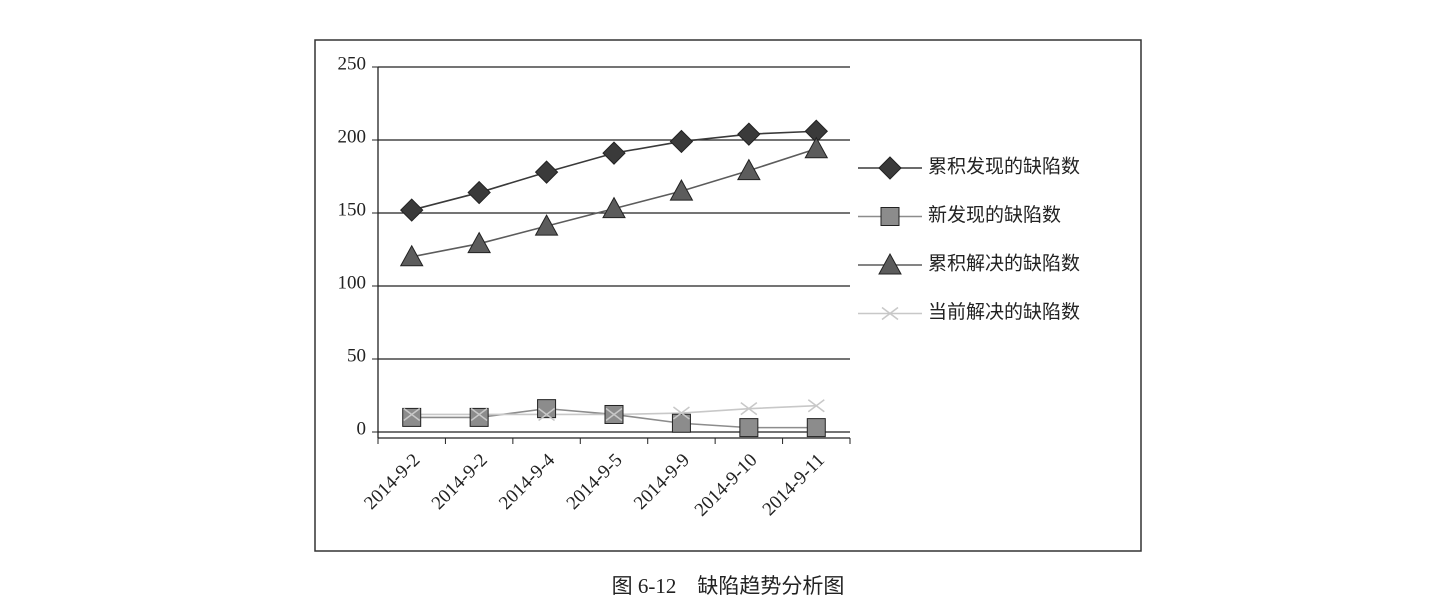 This screenshot has height=611, width=1432. I want to click on x-tick-label: 2014-9-5, so click(595, 482).